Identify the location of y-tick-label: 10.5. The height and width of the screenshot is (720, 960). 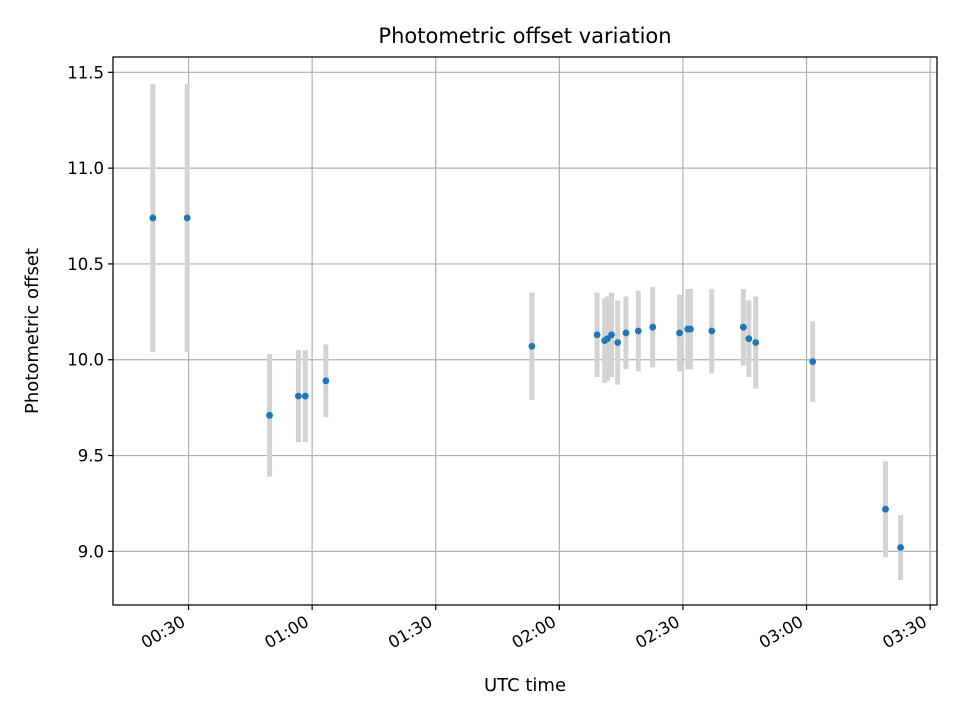
(85, 264).